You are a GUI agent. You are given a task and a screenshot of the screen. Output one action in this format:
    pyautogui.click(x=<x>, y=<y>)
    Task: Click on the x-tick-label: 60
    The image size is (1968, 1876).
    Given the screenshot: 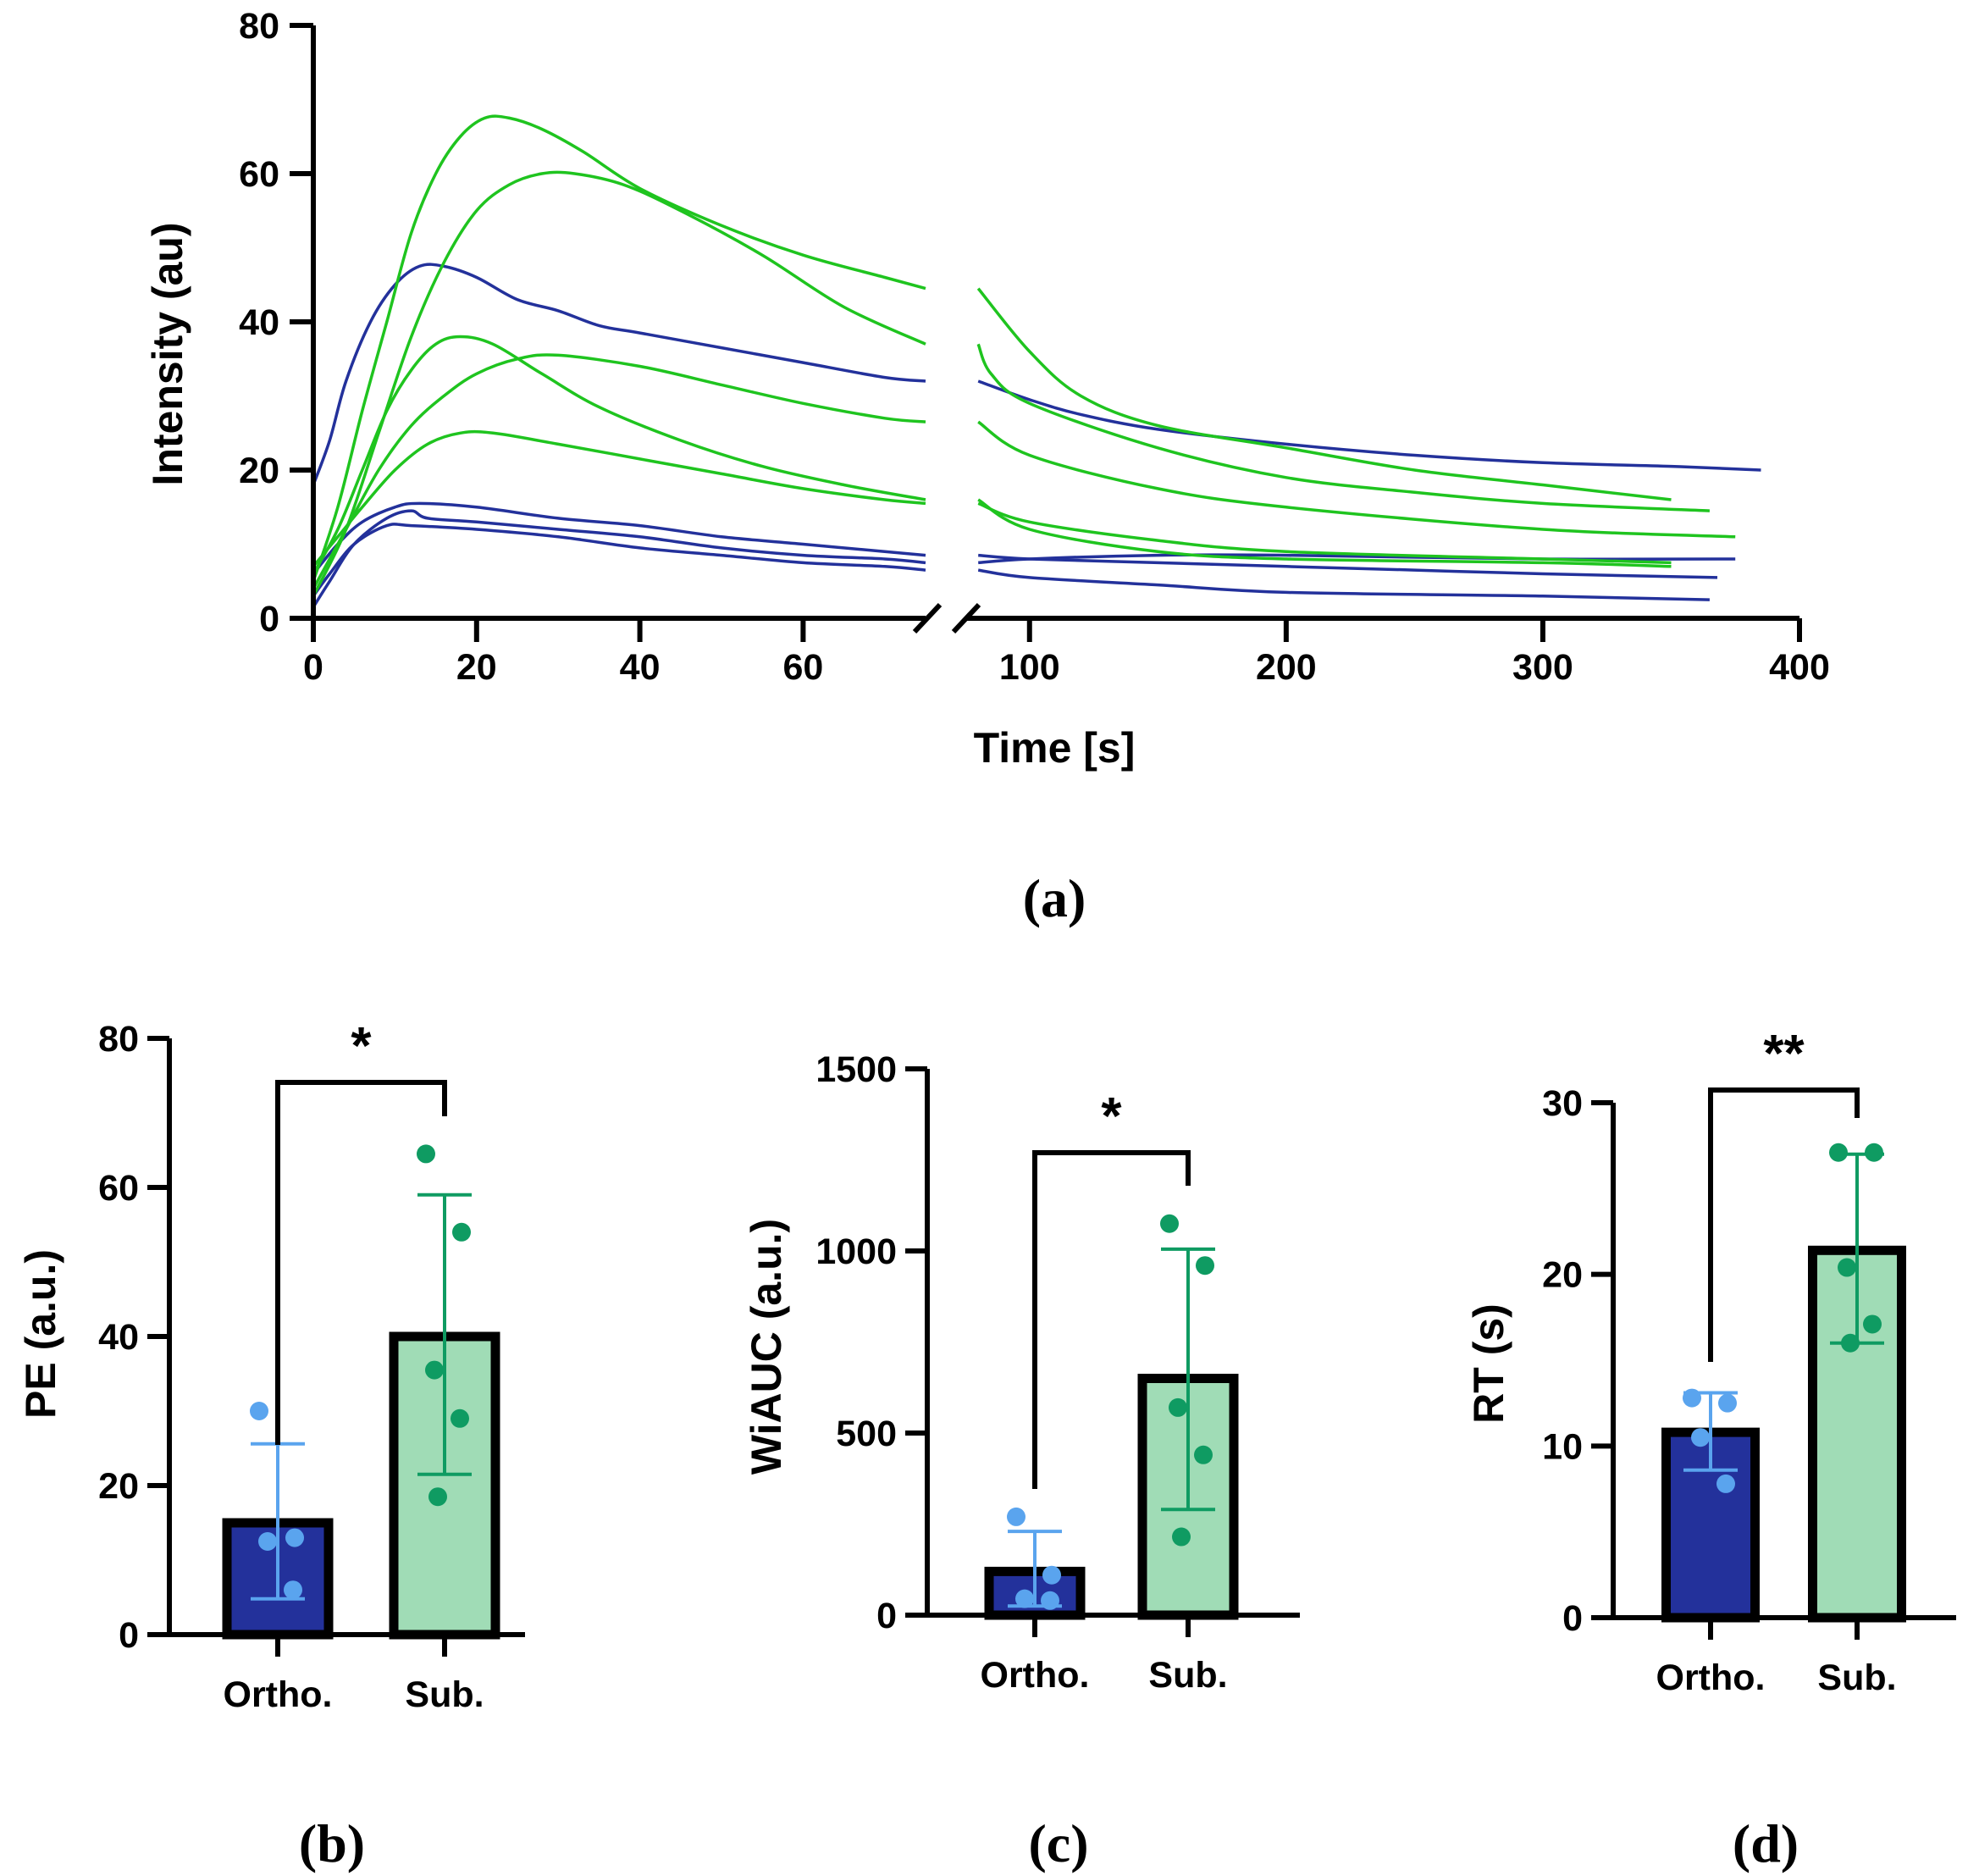 What is the action you would take?
    pyautogui.click(x=802, y=667)
    